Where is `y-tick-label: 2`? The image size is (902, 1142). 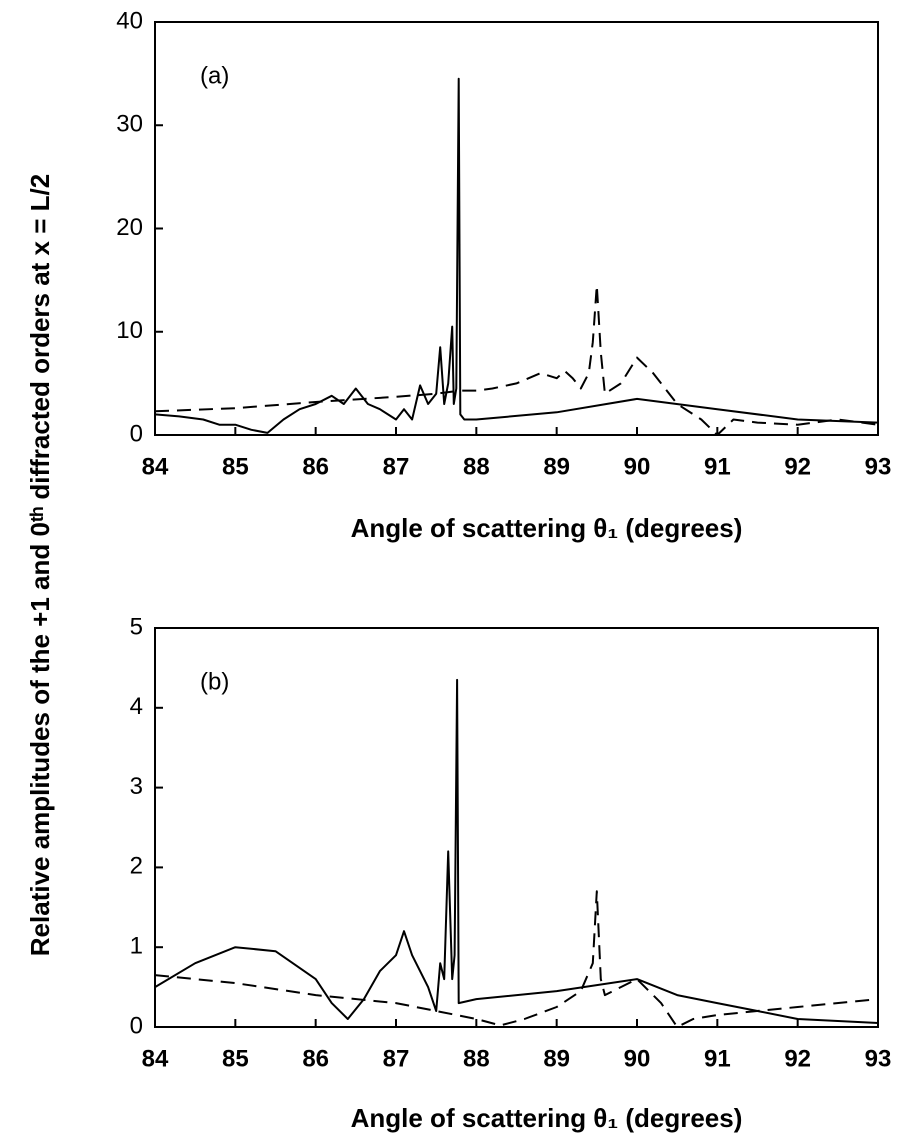
y-tick-label: 2 is located at coordinates (136, 866).